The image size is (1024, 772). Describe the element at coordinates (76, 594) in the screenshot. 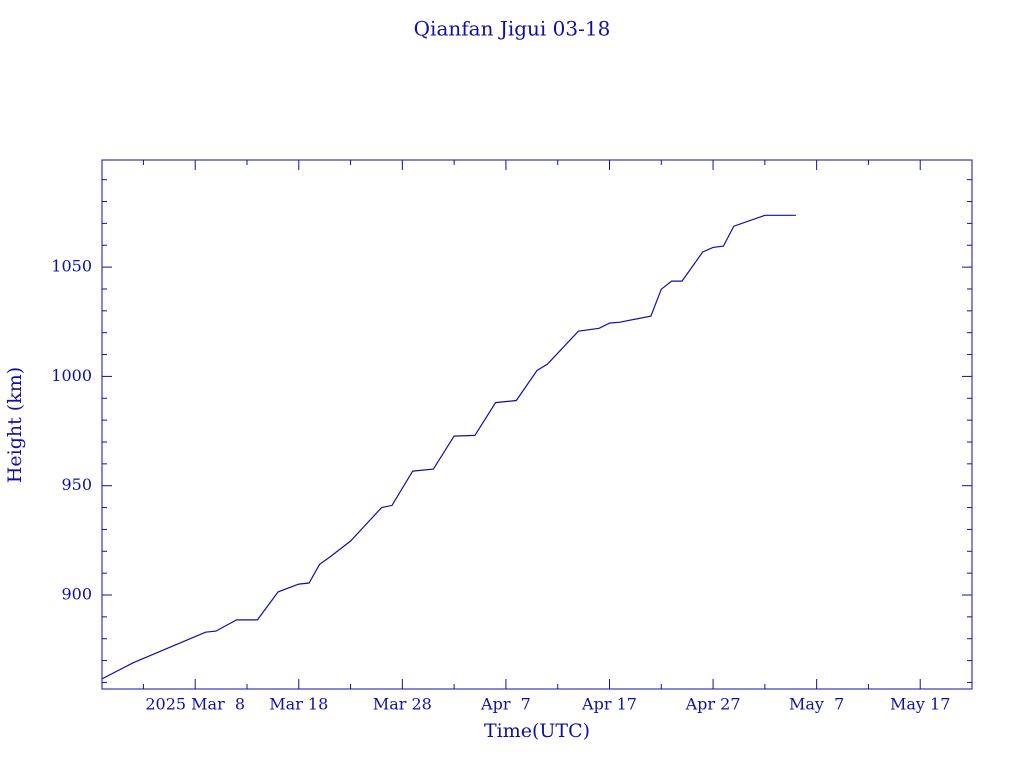

I see `y-tick-label: 900` at that location.